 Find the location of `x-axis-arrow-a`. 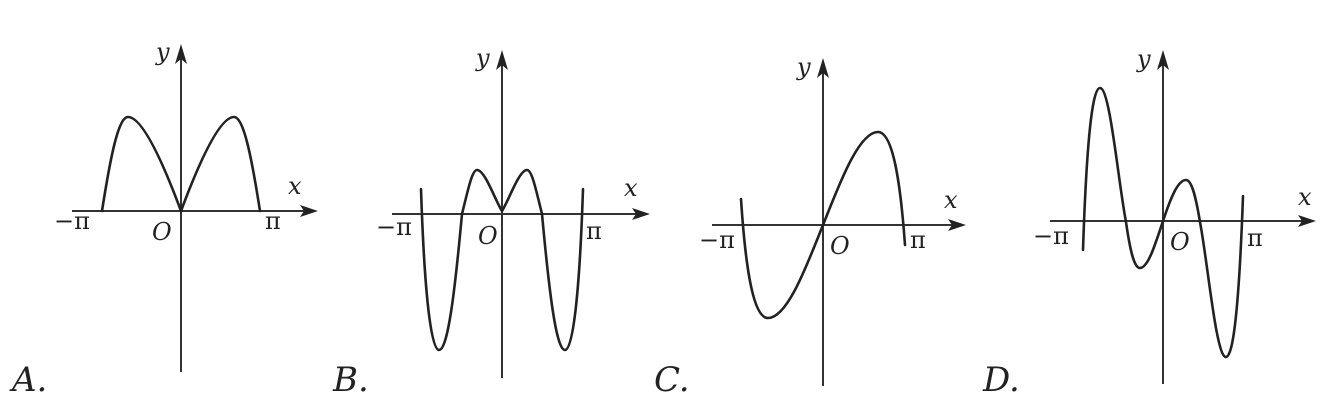

x-axis-arrow-a is located at coordinates (309, 211).